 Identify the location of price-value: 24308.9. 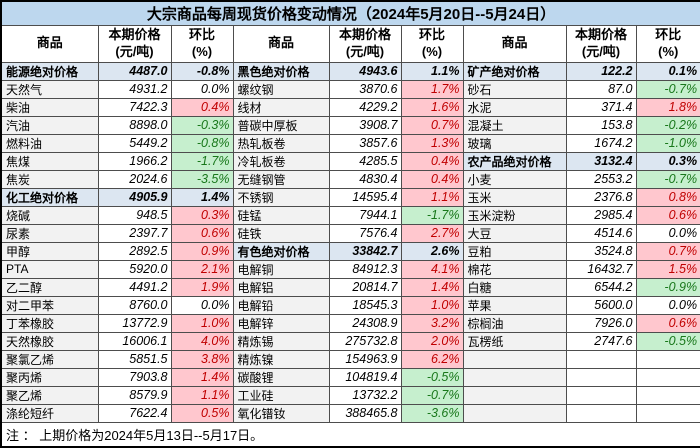
(365, 323).